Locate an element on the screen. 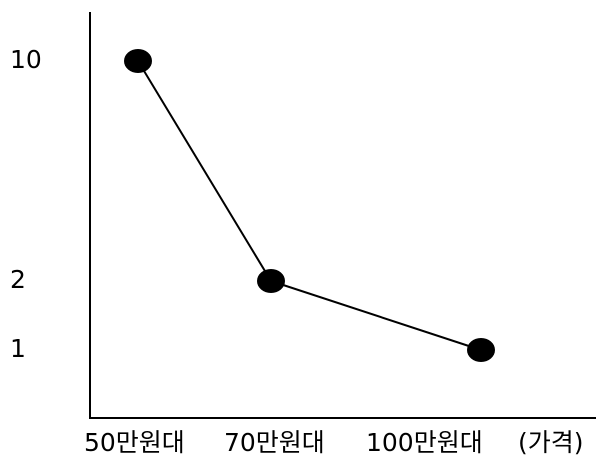 The width and height of the screenshot is (600, 463). y-tick-label-2: 2 is located at coordinates (18, 279).